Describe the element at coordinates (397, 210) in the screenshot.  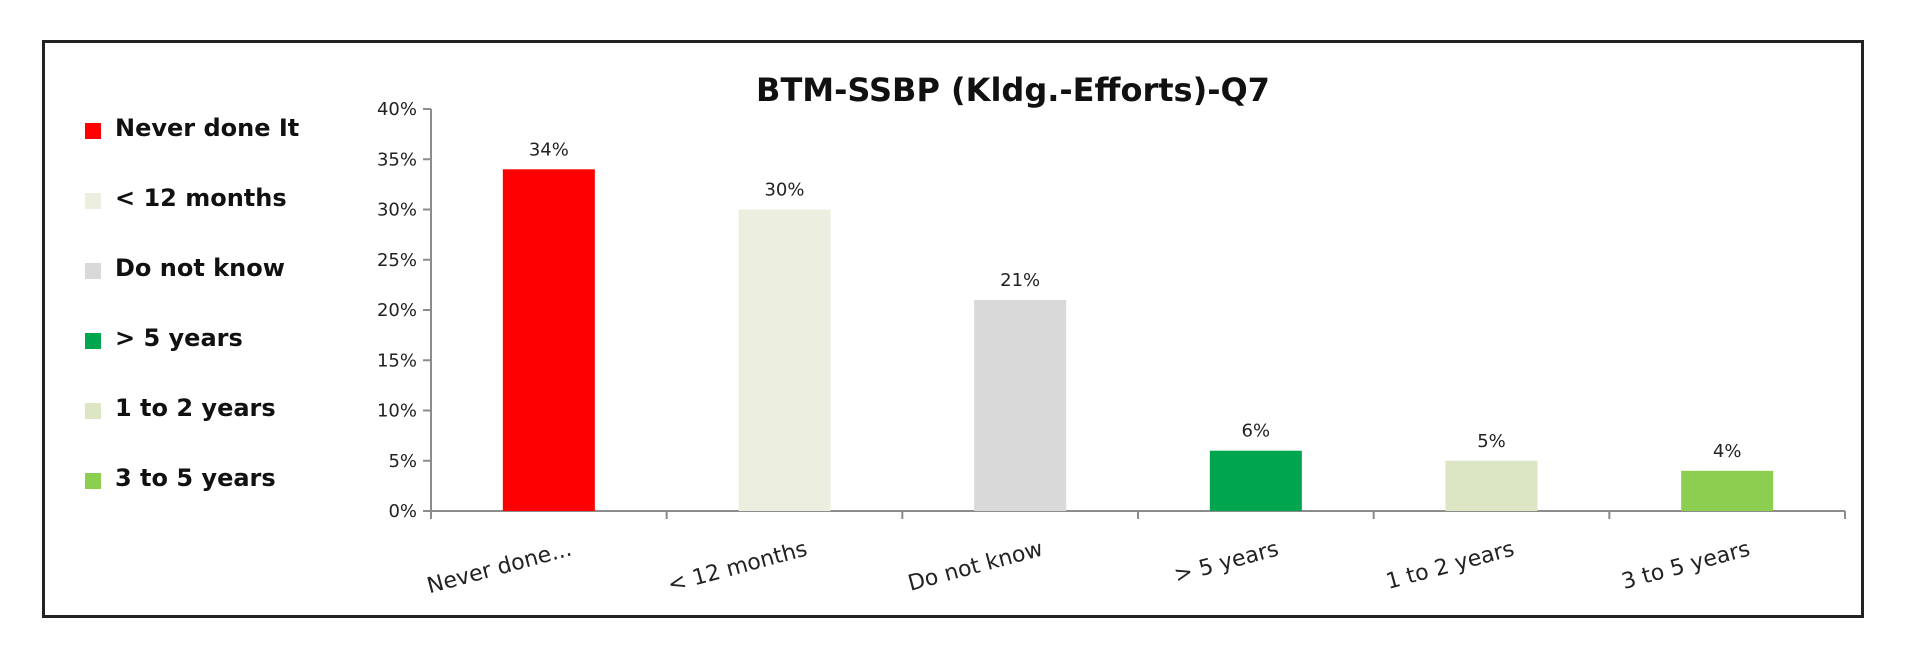
I see `y-tick-label: 30%` at that location.